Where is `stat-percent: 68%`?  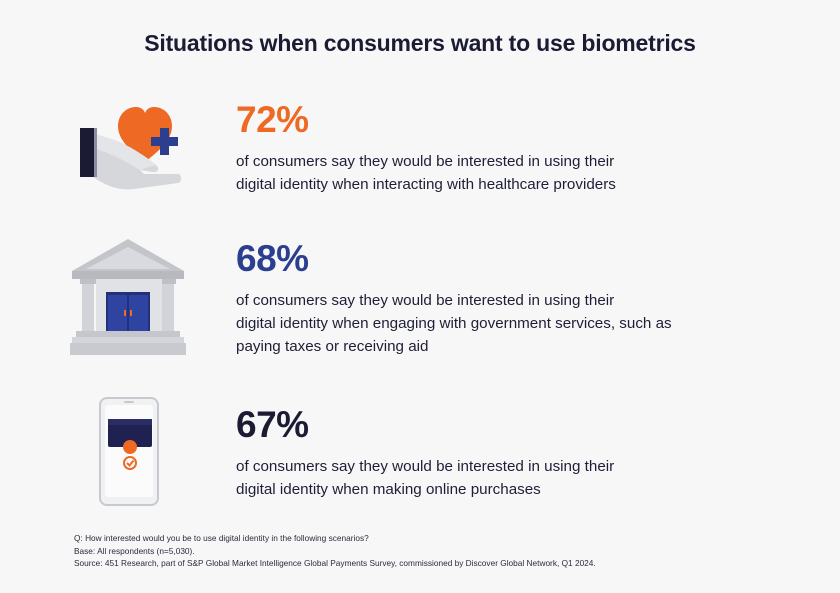 stat-percent: 68% is located at coordinates (272, 258).